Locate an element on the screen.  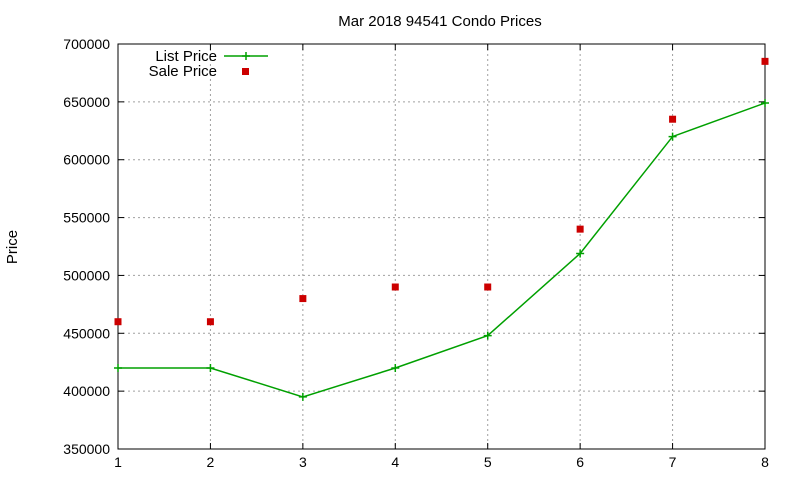
y-tick-label: 600000 is located at coordinates (86, 160).